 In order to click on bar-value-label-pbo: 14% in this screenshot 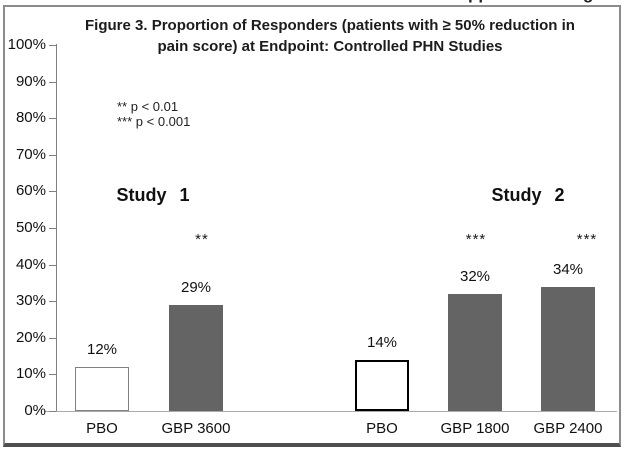, I will do `click(382, 342)`.